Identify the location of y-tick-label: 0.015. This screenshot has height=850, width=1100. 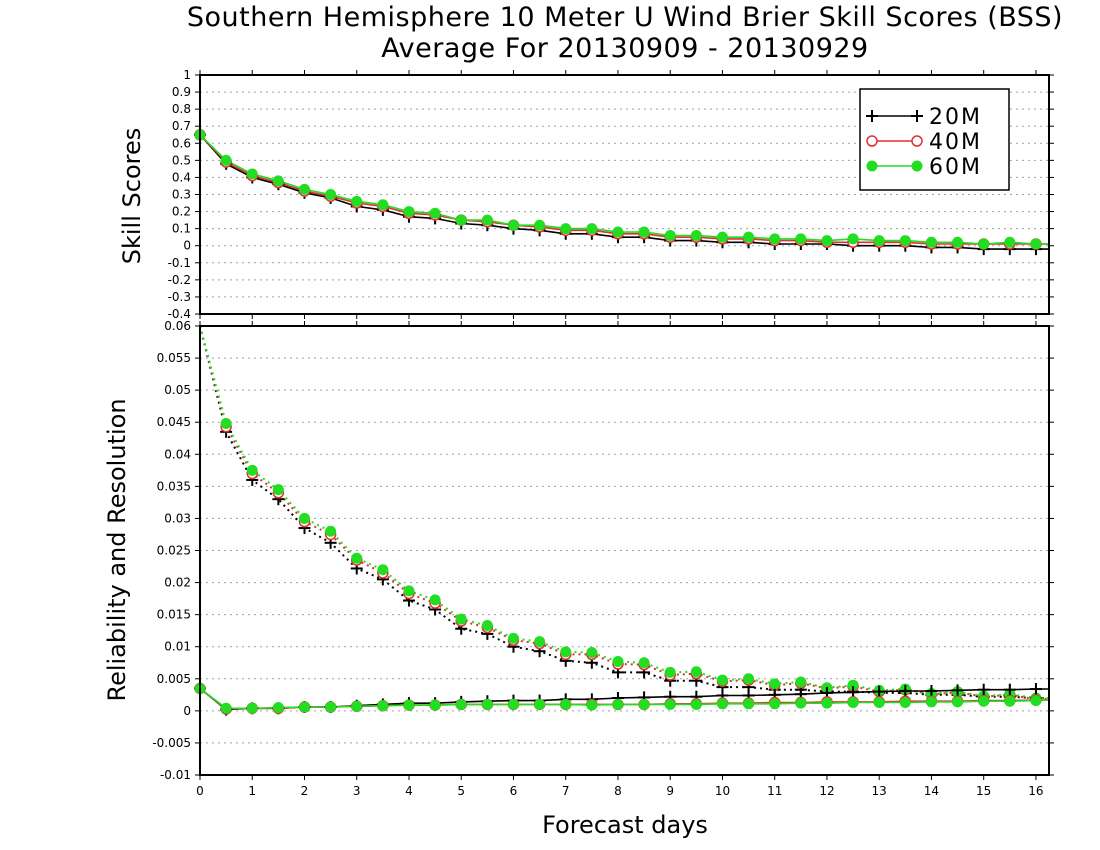
(174, 615).